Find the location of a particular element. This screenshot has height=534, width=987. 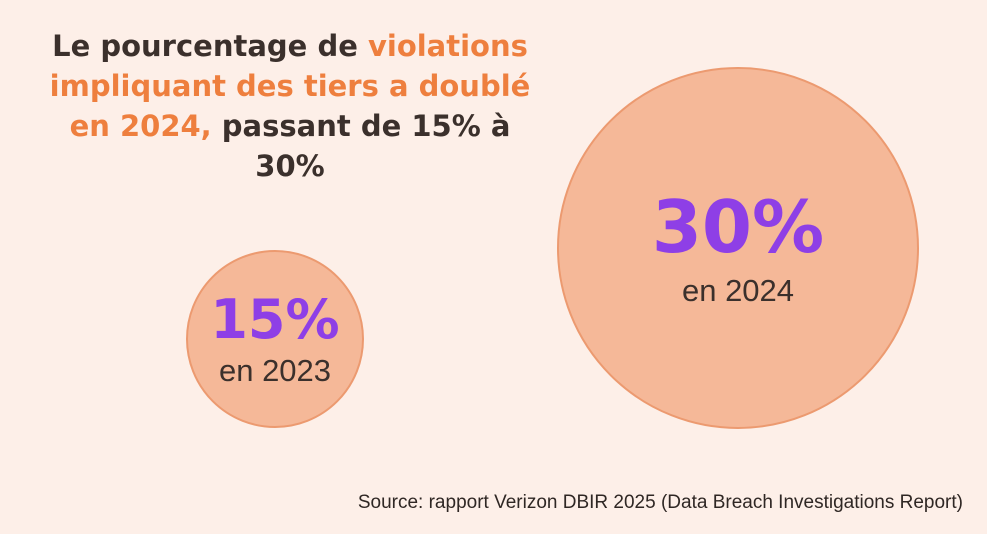

bubble-year-label-2023: en 2023 is located at coordinates (275, 370).